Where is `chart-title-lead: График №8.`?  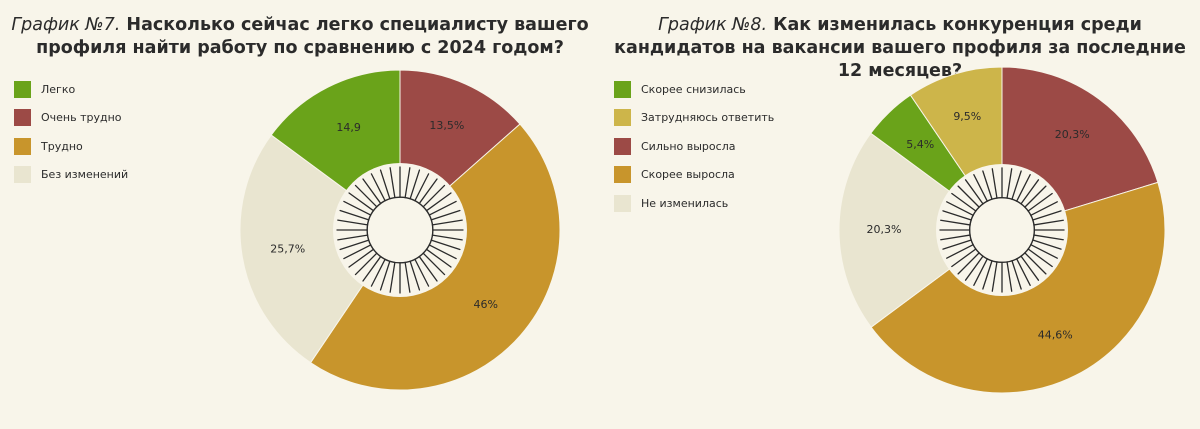 chart-title-lead: График №8. is located at coordinates (713, 25).